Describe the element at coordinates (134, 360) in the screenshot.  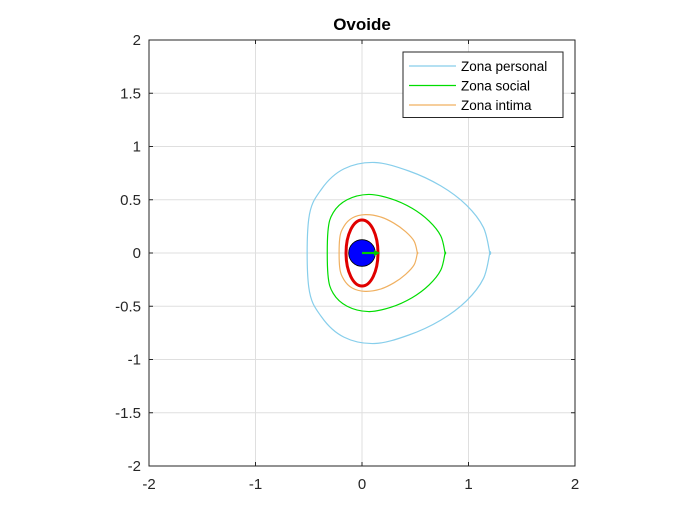
I see `y-tick-label: -1` at that location.